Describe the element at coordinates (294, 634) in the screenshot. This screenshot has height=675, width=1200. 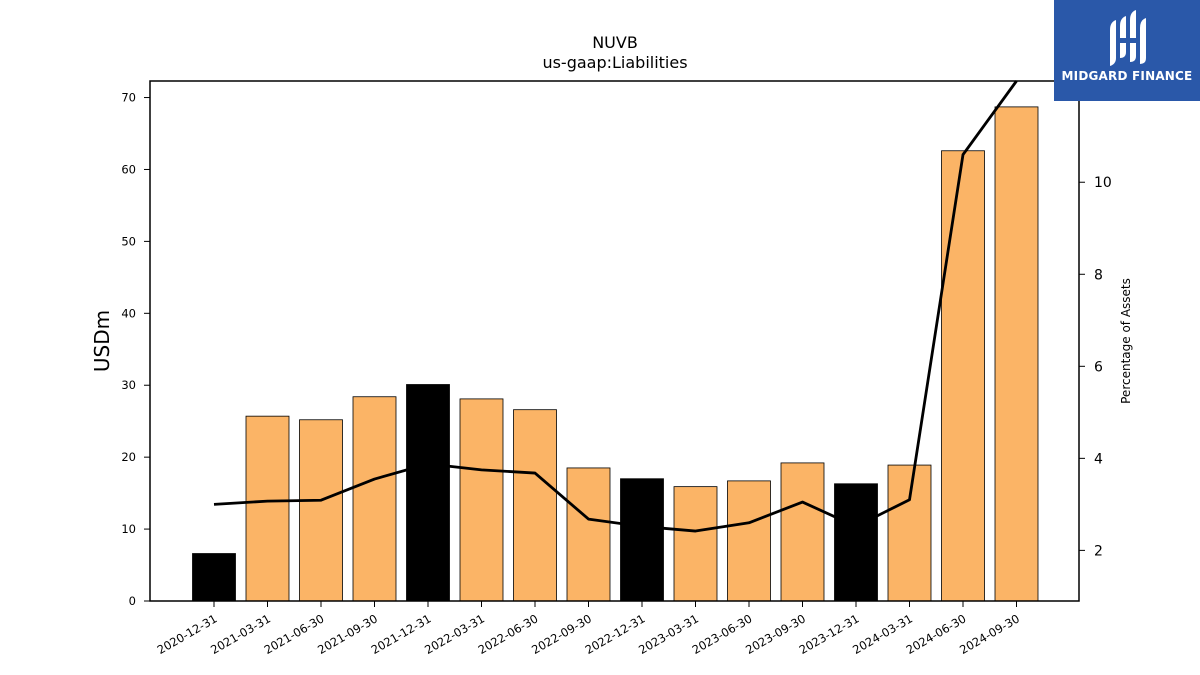
I see `x-tick-label: 2021-06-30` at that location.